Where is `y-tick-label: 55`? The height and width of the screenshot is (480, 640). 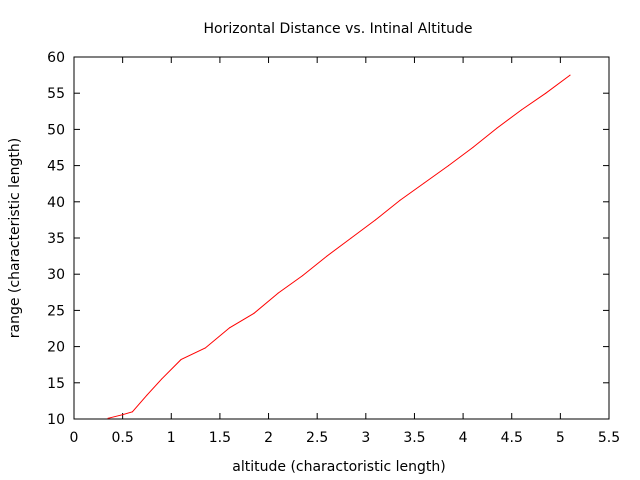 y-tick-label: 55 is located at coordinates (56, 94).